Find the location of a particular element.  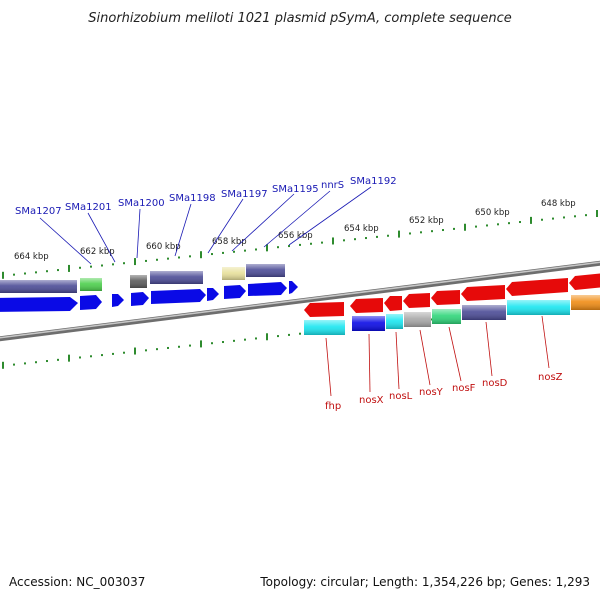

tick-label-652: 652 kbp is located at coordinates (426, 221).